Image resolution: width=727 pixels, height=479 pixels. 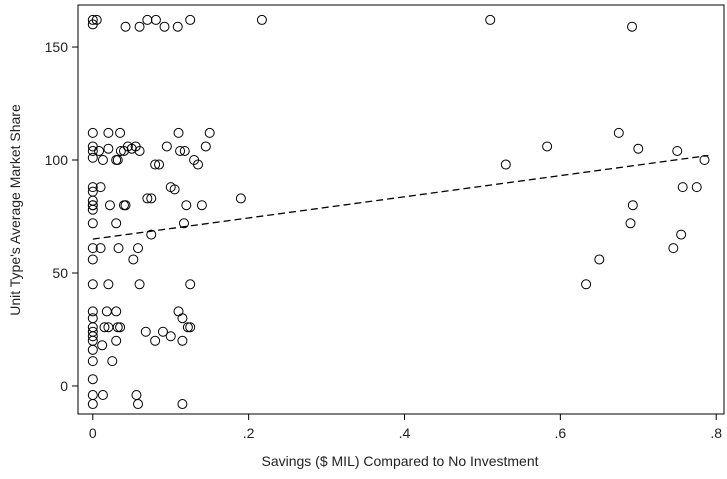 I want to click on x-tick-label: .4, so click(x=405, y=433).